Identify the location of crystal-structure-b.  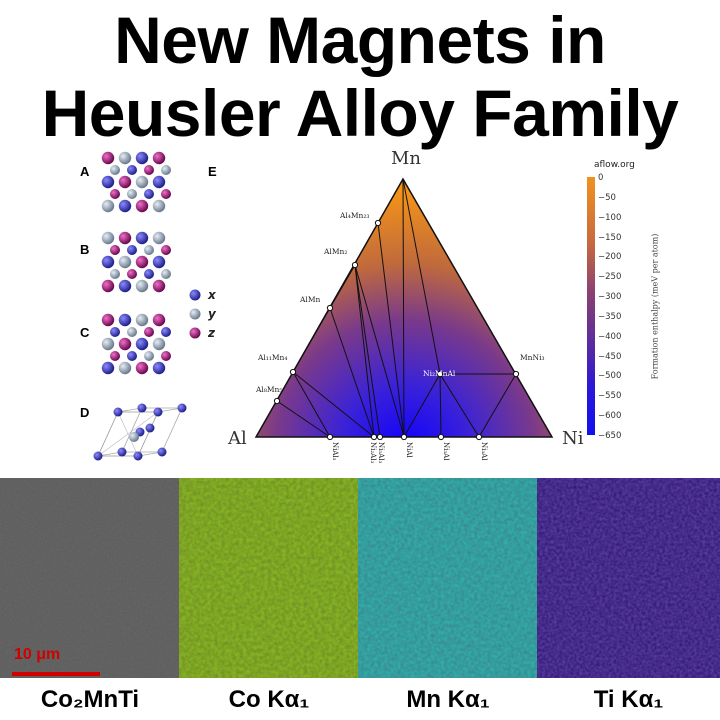
(136, 262).